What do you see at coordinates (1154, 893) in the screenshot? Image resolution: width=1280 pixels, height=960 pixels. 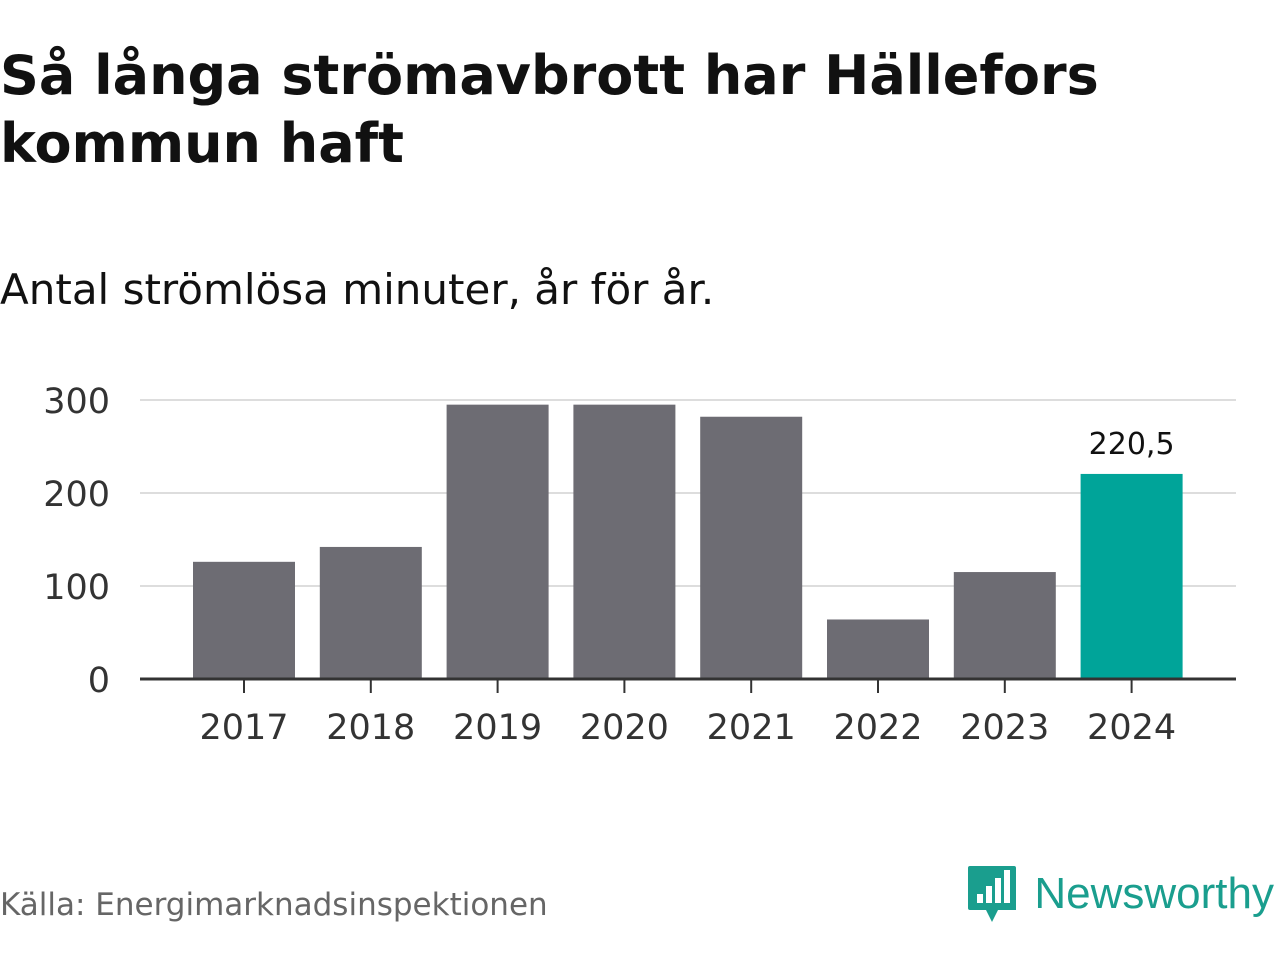 I see `brand-name: Newsworthy` at bounding box center [1154, 893].